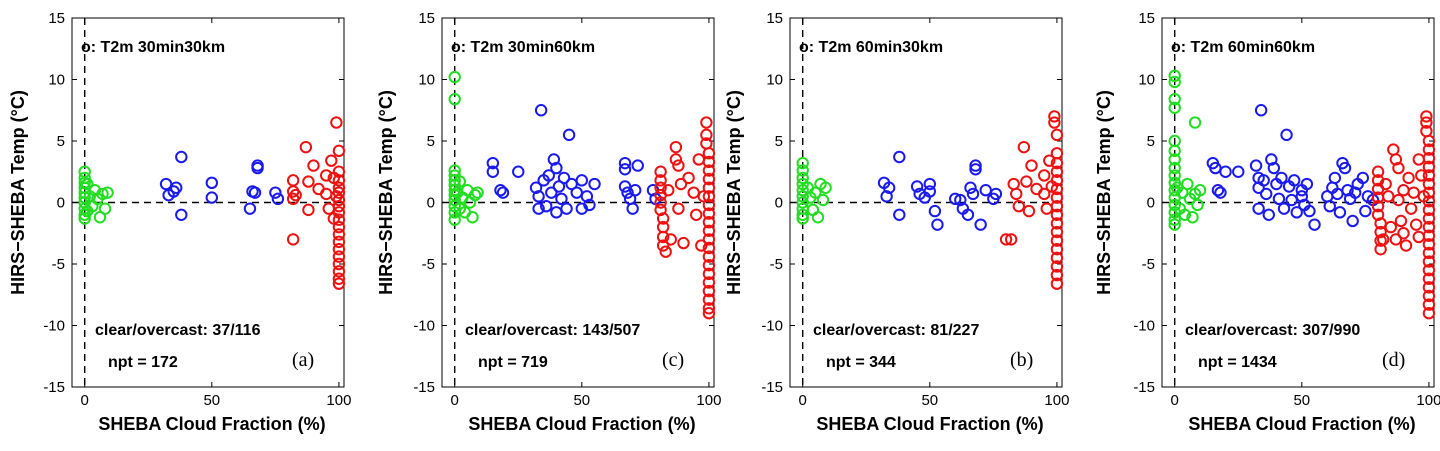 This screenshot has width=1440, height=451. I want to click on x-tick-label: 0, so click(455, 400).